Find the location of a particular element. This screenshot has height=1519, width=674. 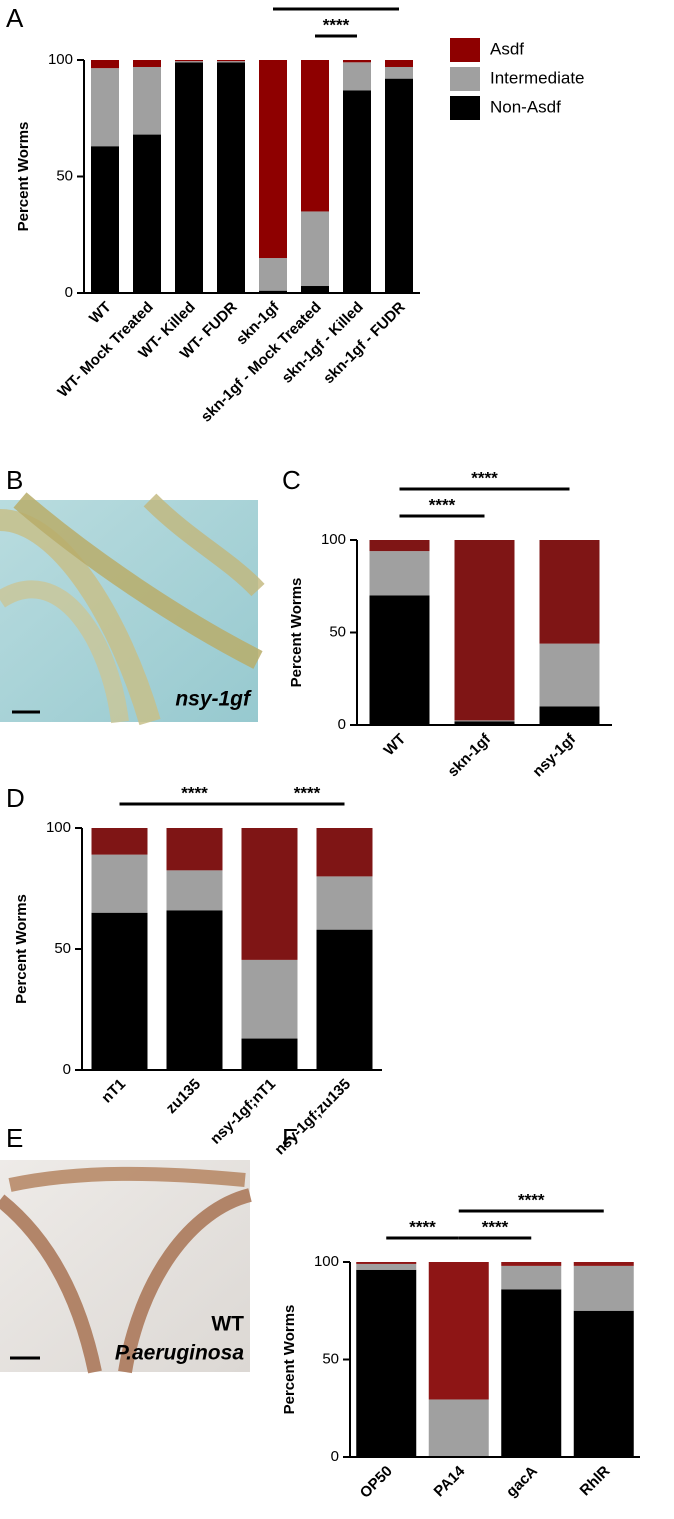

x-tick-label: PA14 is located at coordinates (450, 1481).